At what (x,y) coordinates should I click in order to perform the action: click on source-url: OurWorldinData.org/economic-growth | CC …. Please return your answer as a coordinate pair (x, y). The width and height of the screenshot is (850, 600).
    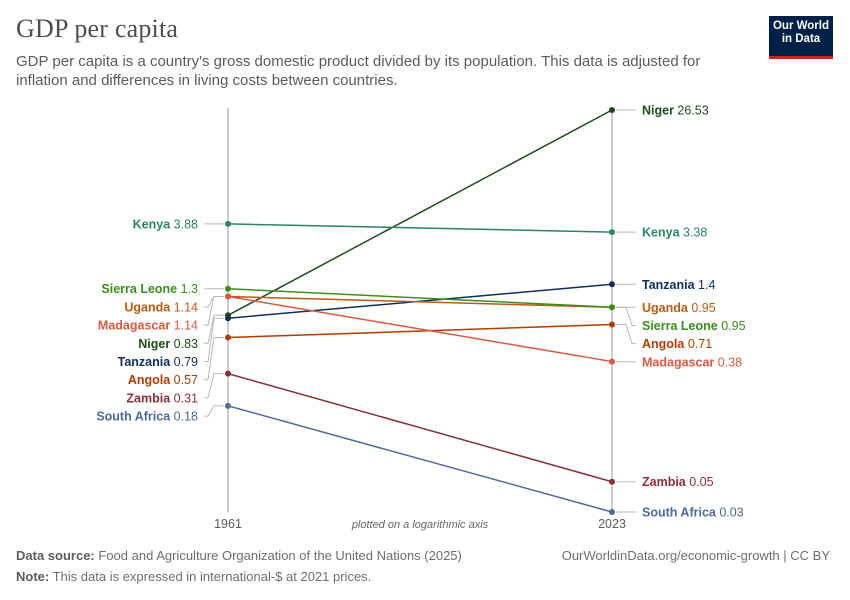
    Looking at the image, I should click on (695, 555).